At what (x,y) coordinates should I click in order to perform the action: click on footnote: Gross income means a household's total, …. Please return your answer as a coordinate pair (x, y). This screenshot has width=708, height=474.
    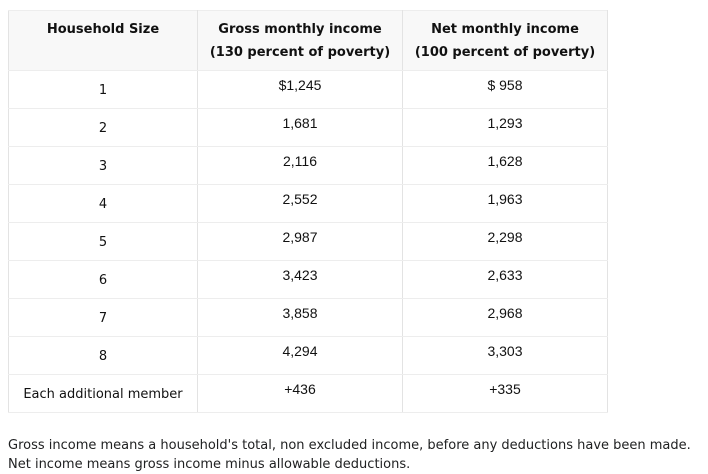
    Looking at the image, I should click on (358, 455).